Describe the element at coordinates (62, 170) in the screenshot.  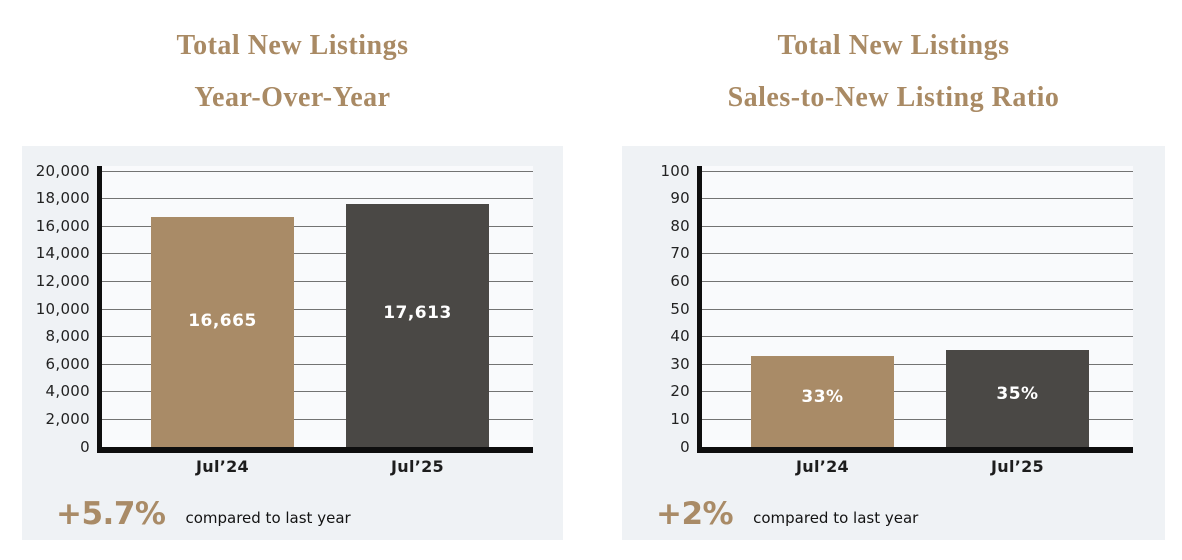
I see `y-tick-label: 20,000` at that location.